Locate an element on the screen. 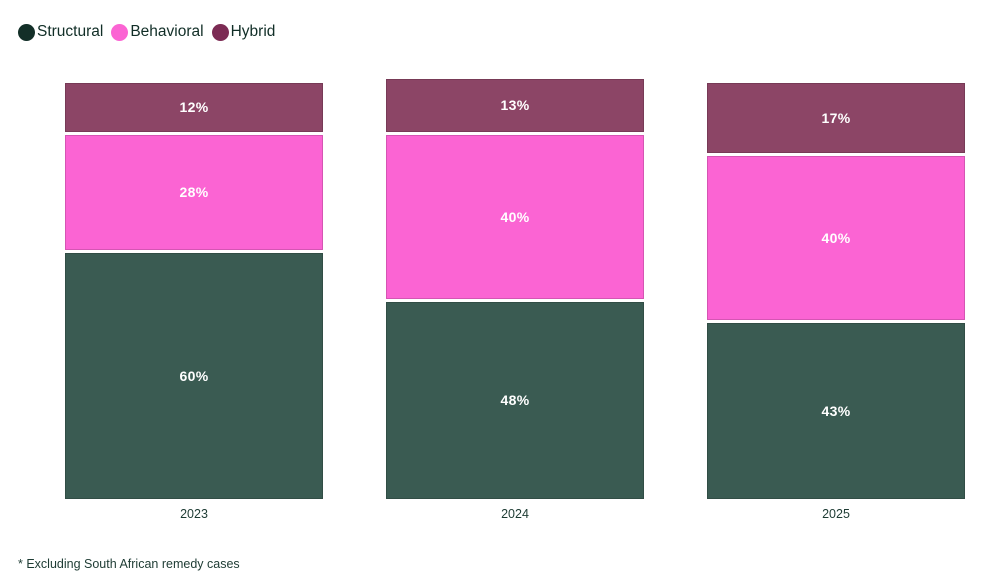 The width and height of the screenshot is (1000, 587). segment-value-label: 13% is located at coordinates (515, 105).